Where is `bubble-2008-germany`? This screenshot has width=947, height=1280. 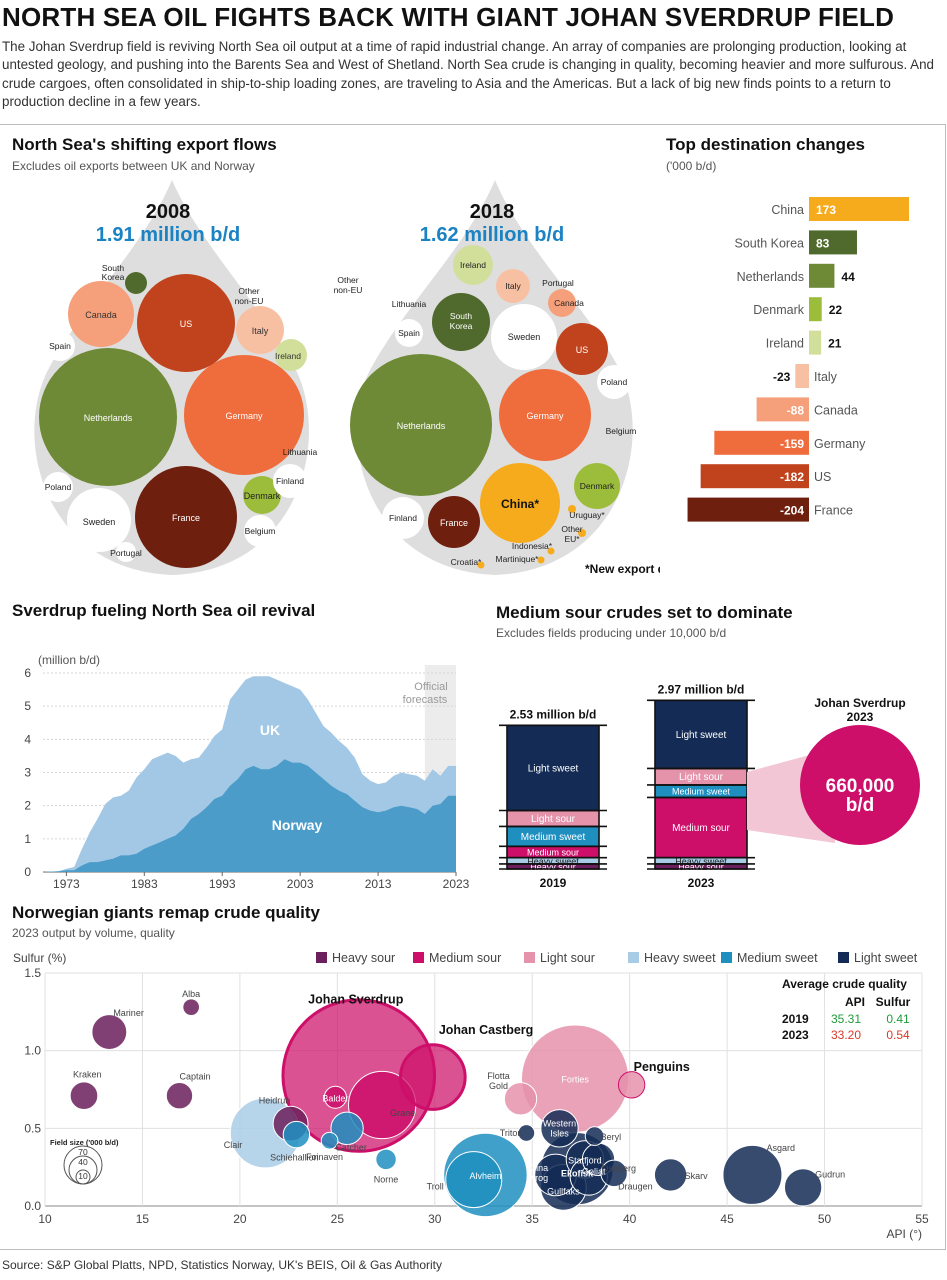 bubble-2008-germany is located at coordinates (244, 415).